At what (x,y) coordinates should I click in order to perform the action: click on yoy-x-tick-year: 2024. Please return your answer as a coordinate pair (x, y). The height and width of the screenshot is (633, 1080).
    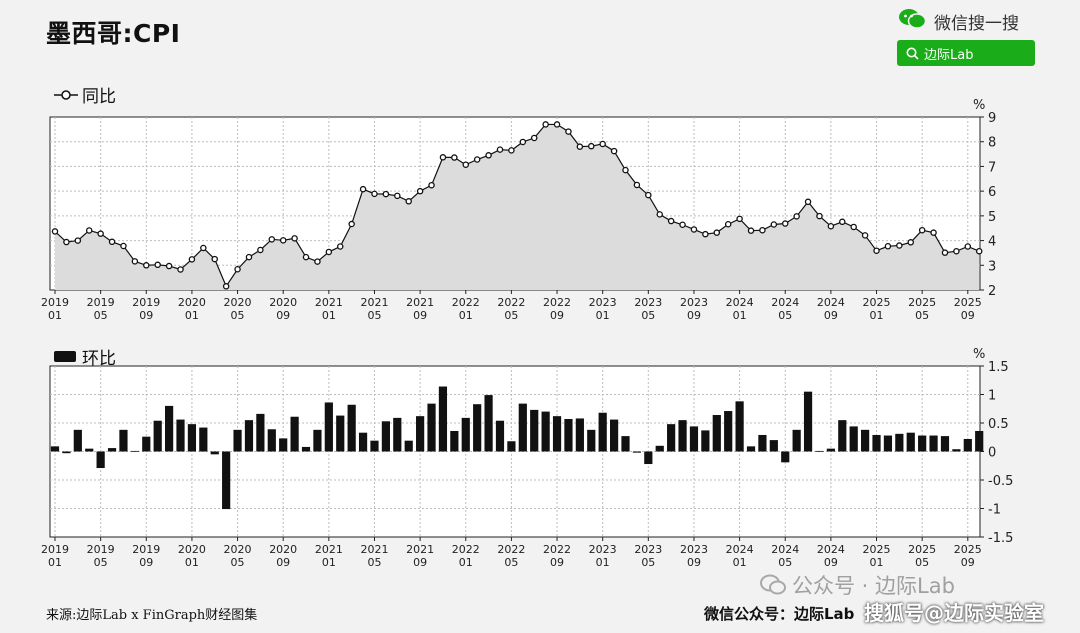
    Looking at the image, I should click on (785, 302).